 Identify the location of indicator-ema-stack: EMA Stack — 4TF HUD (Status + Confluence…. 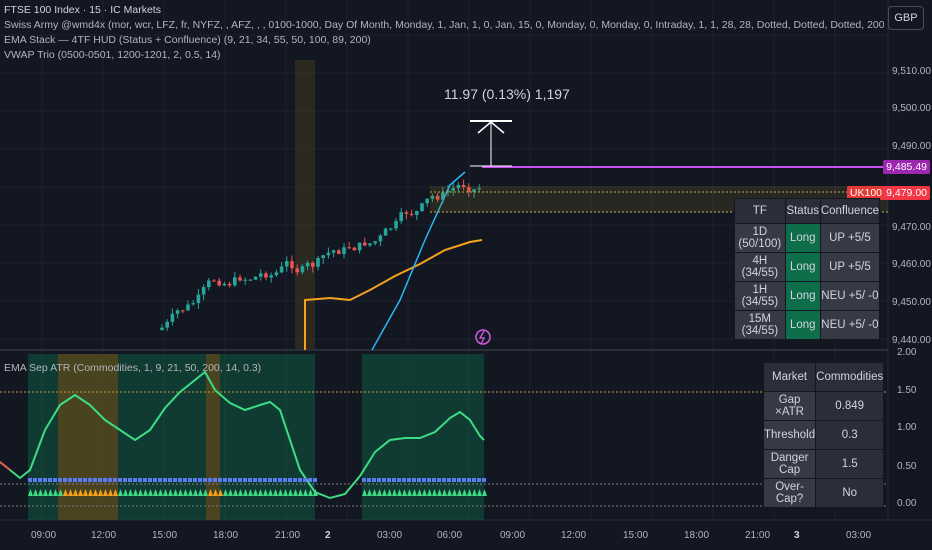
(187, 40).